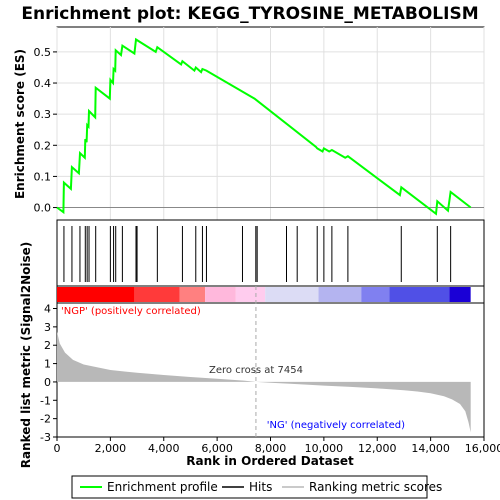  I want to click on color-bar-segments, so click(264, 294).